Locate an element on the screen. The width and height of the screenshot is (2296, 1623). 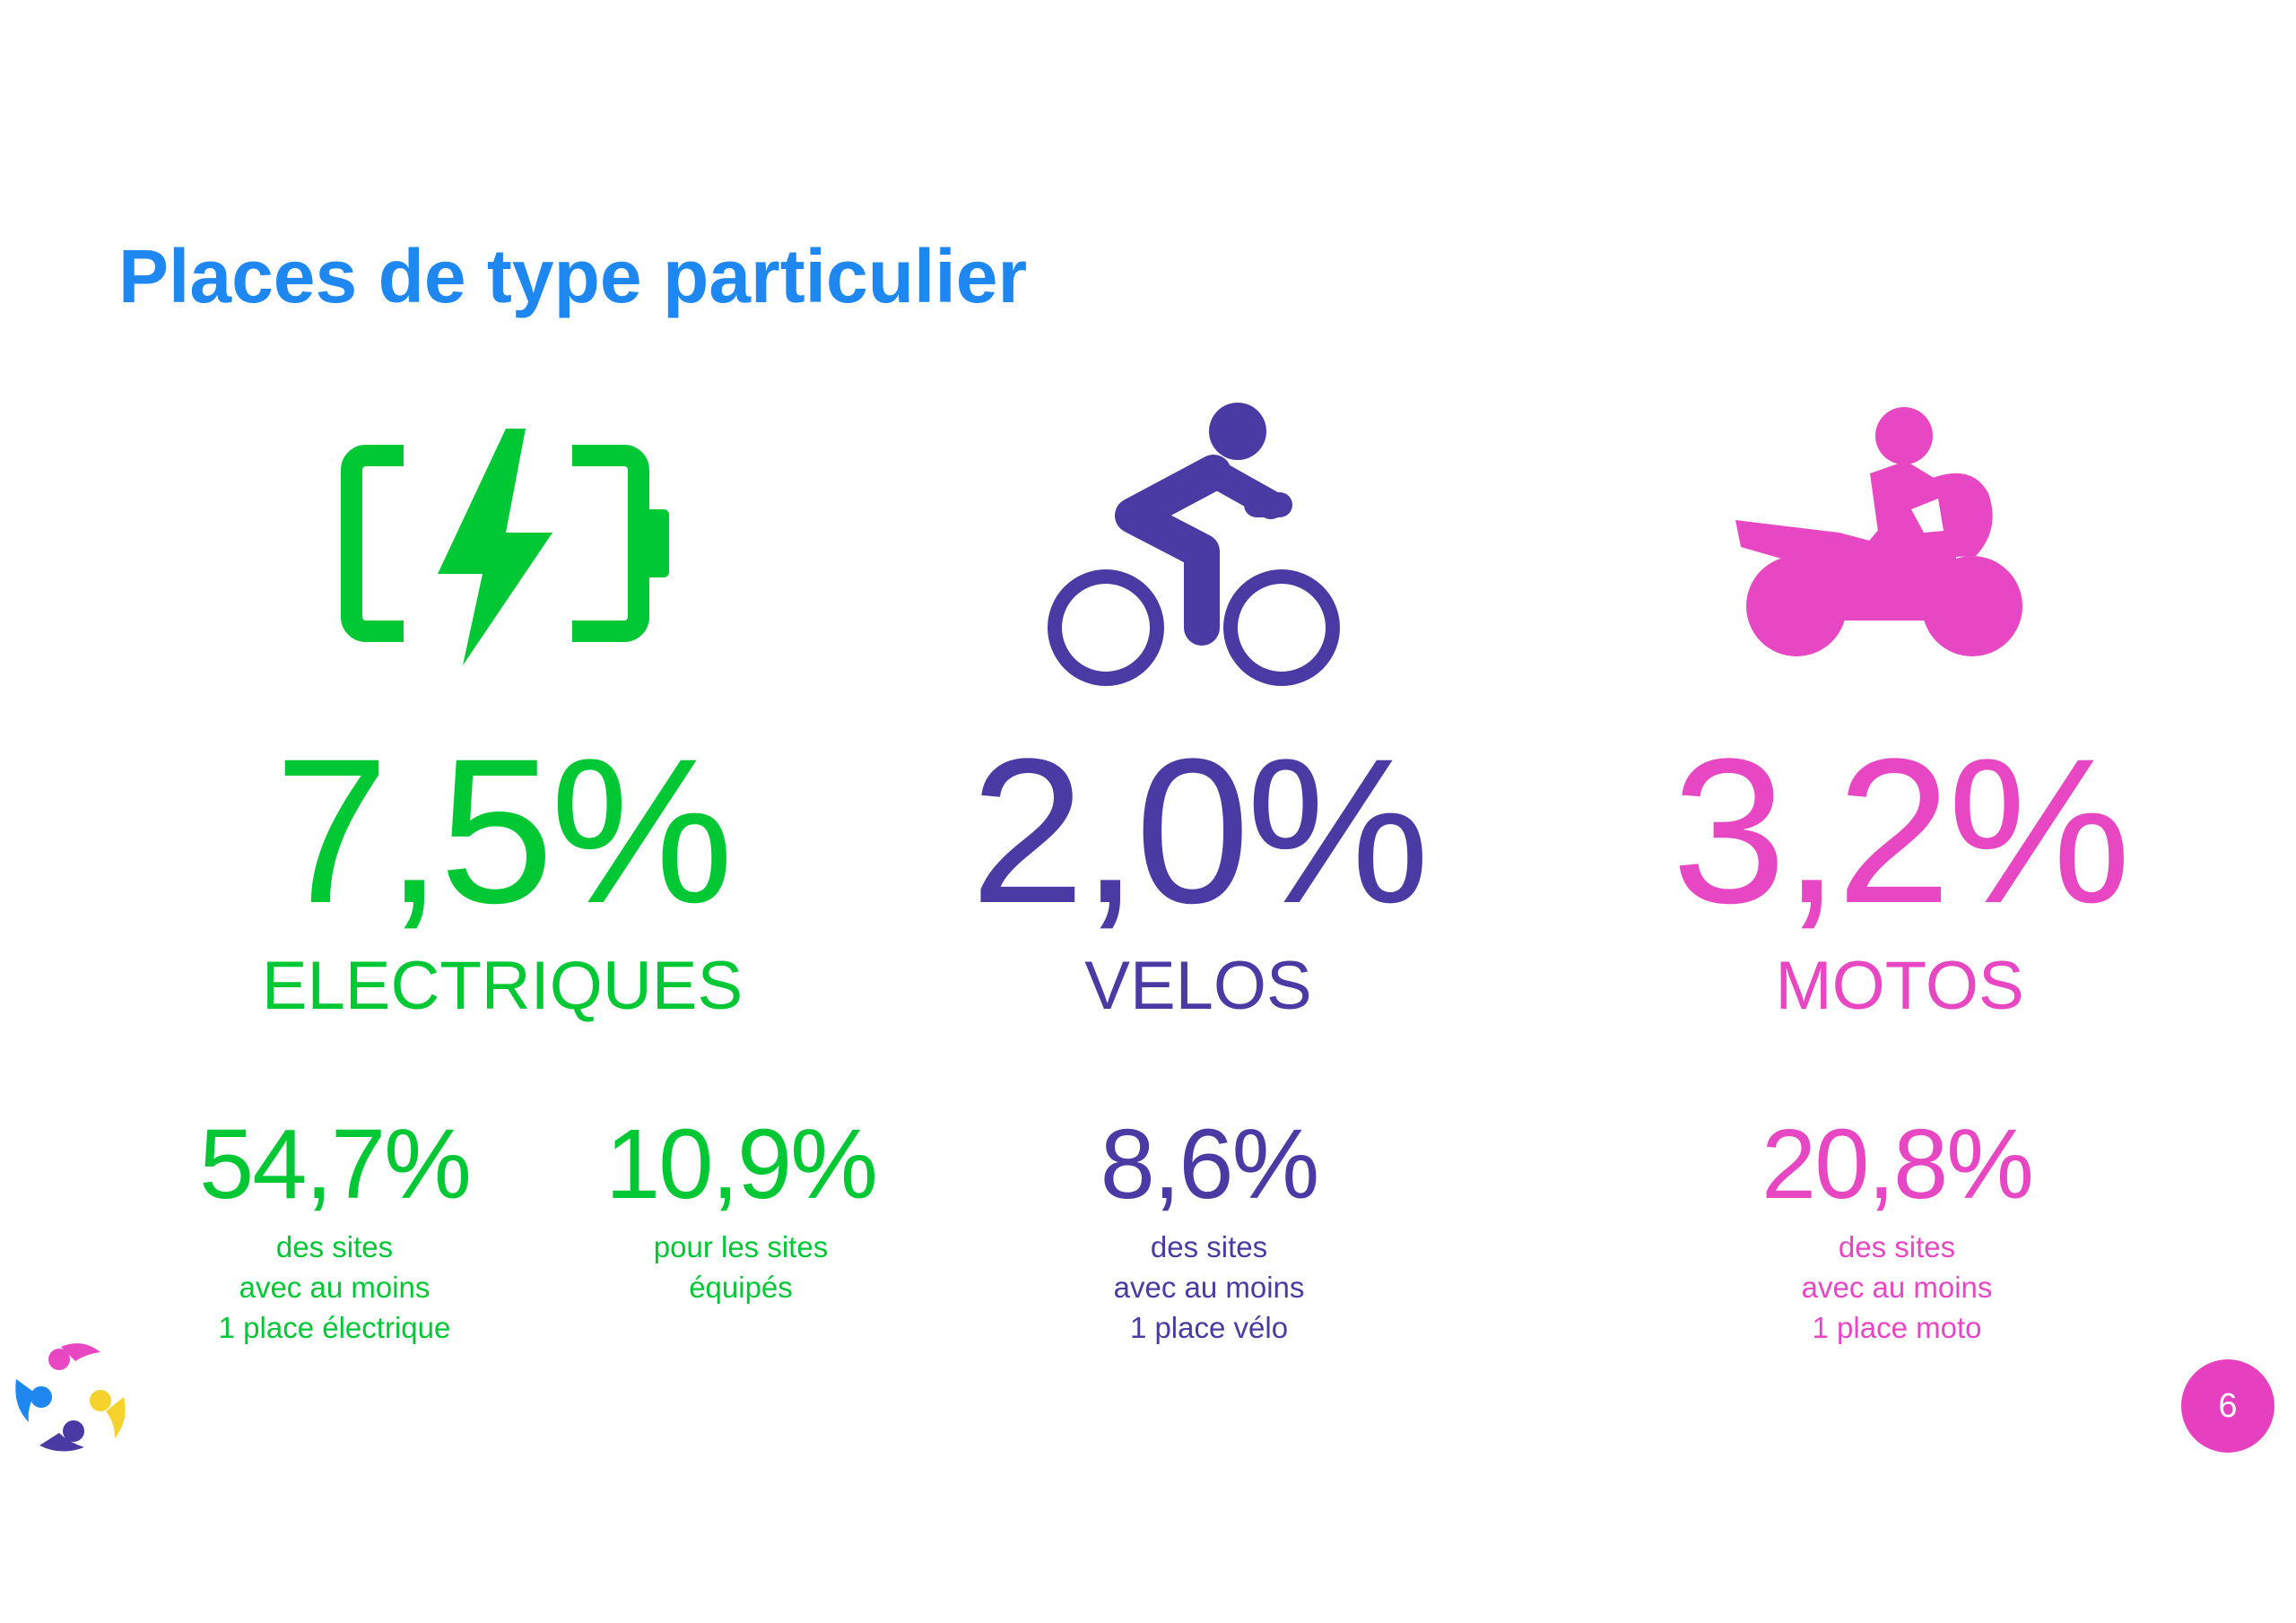
electric-equipped-stat: 10,9% is located at coordinates (741, 1164).